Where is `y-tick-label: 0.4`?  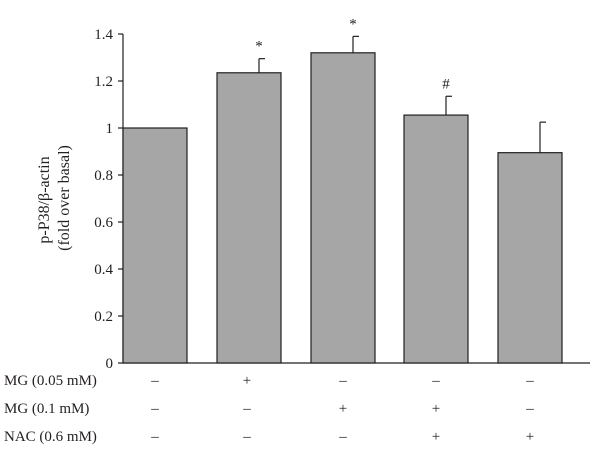
y-tick-label: 0.4 is located at coordinates (103, 270).